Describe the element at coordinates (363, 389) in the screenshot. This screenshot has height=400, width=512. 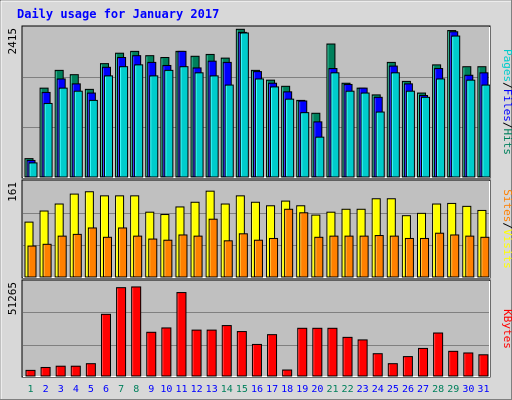
I see `day-label: 23` at that location.